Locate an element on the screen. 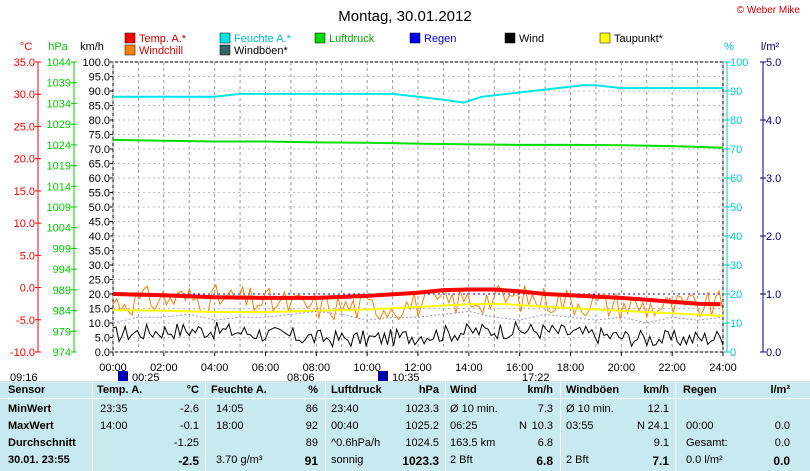 The height and width of the screenshot is (471, 810). humidity-axis-tick-label: 80 is located at coordinates (736, 121).